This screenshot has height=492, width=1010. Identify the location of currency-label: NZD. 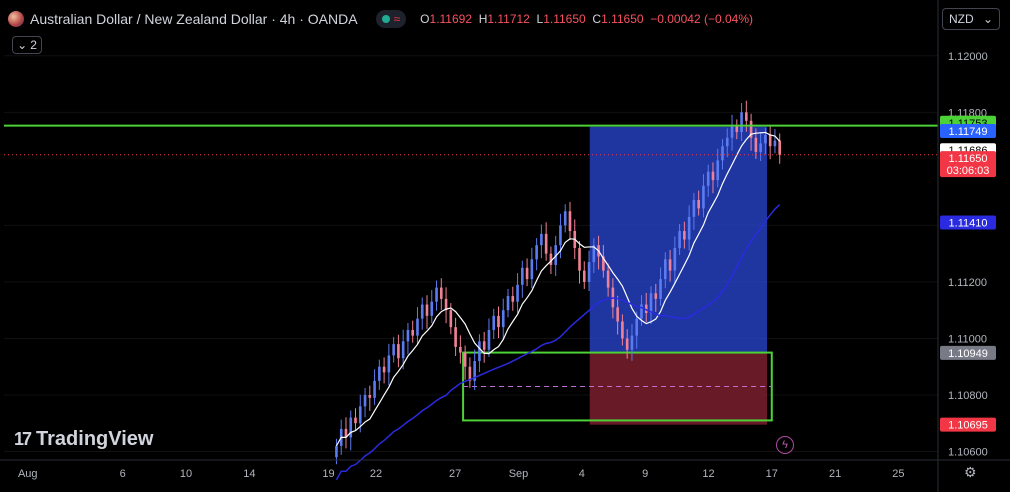
(961, 19).